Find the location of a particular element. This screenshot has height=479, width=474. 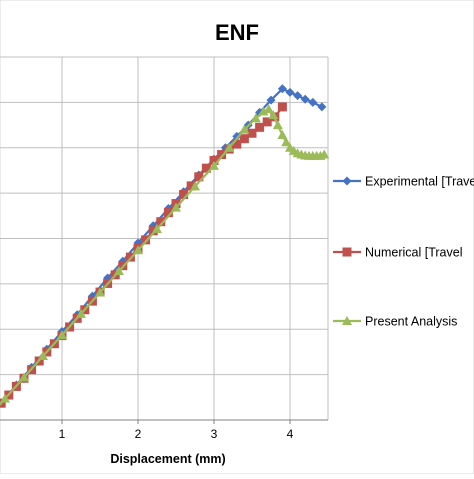

x-axis-label: Displacement (mm) is located at coordinates (167, 459).